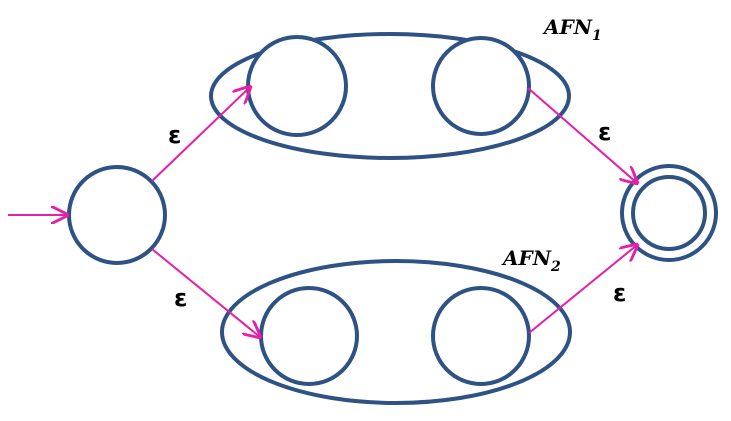 The width and height of the screenshot is (731, 421). Describe the element at coordinates (555, 267) in the screenshot. I see `afn2-label-subscript: 2` at that location.